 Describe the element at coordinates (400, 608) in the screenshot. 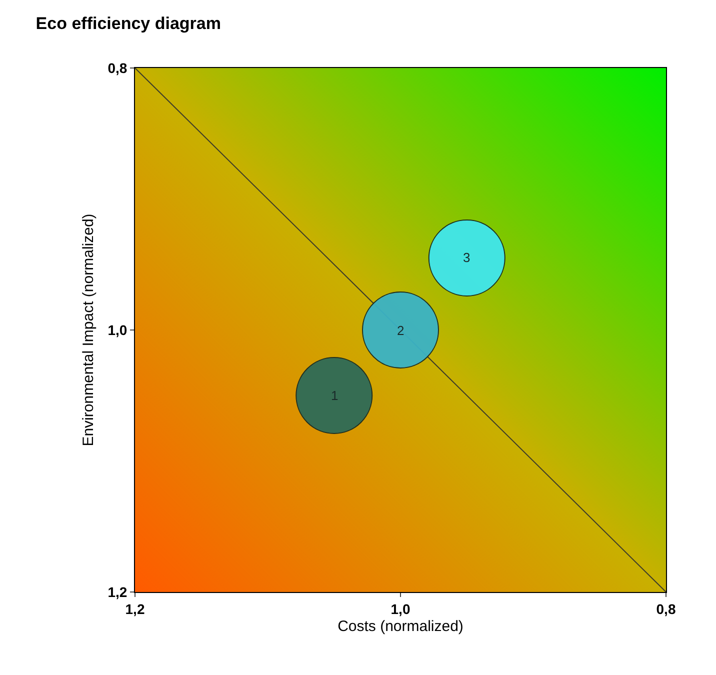

I see `x-tick-label: 1,0` at that location.